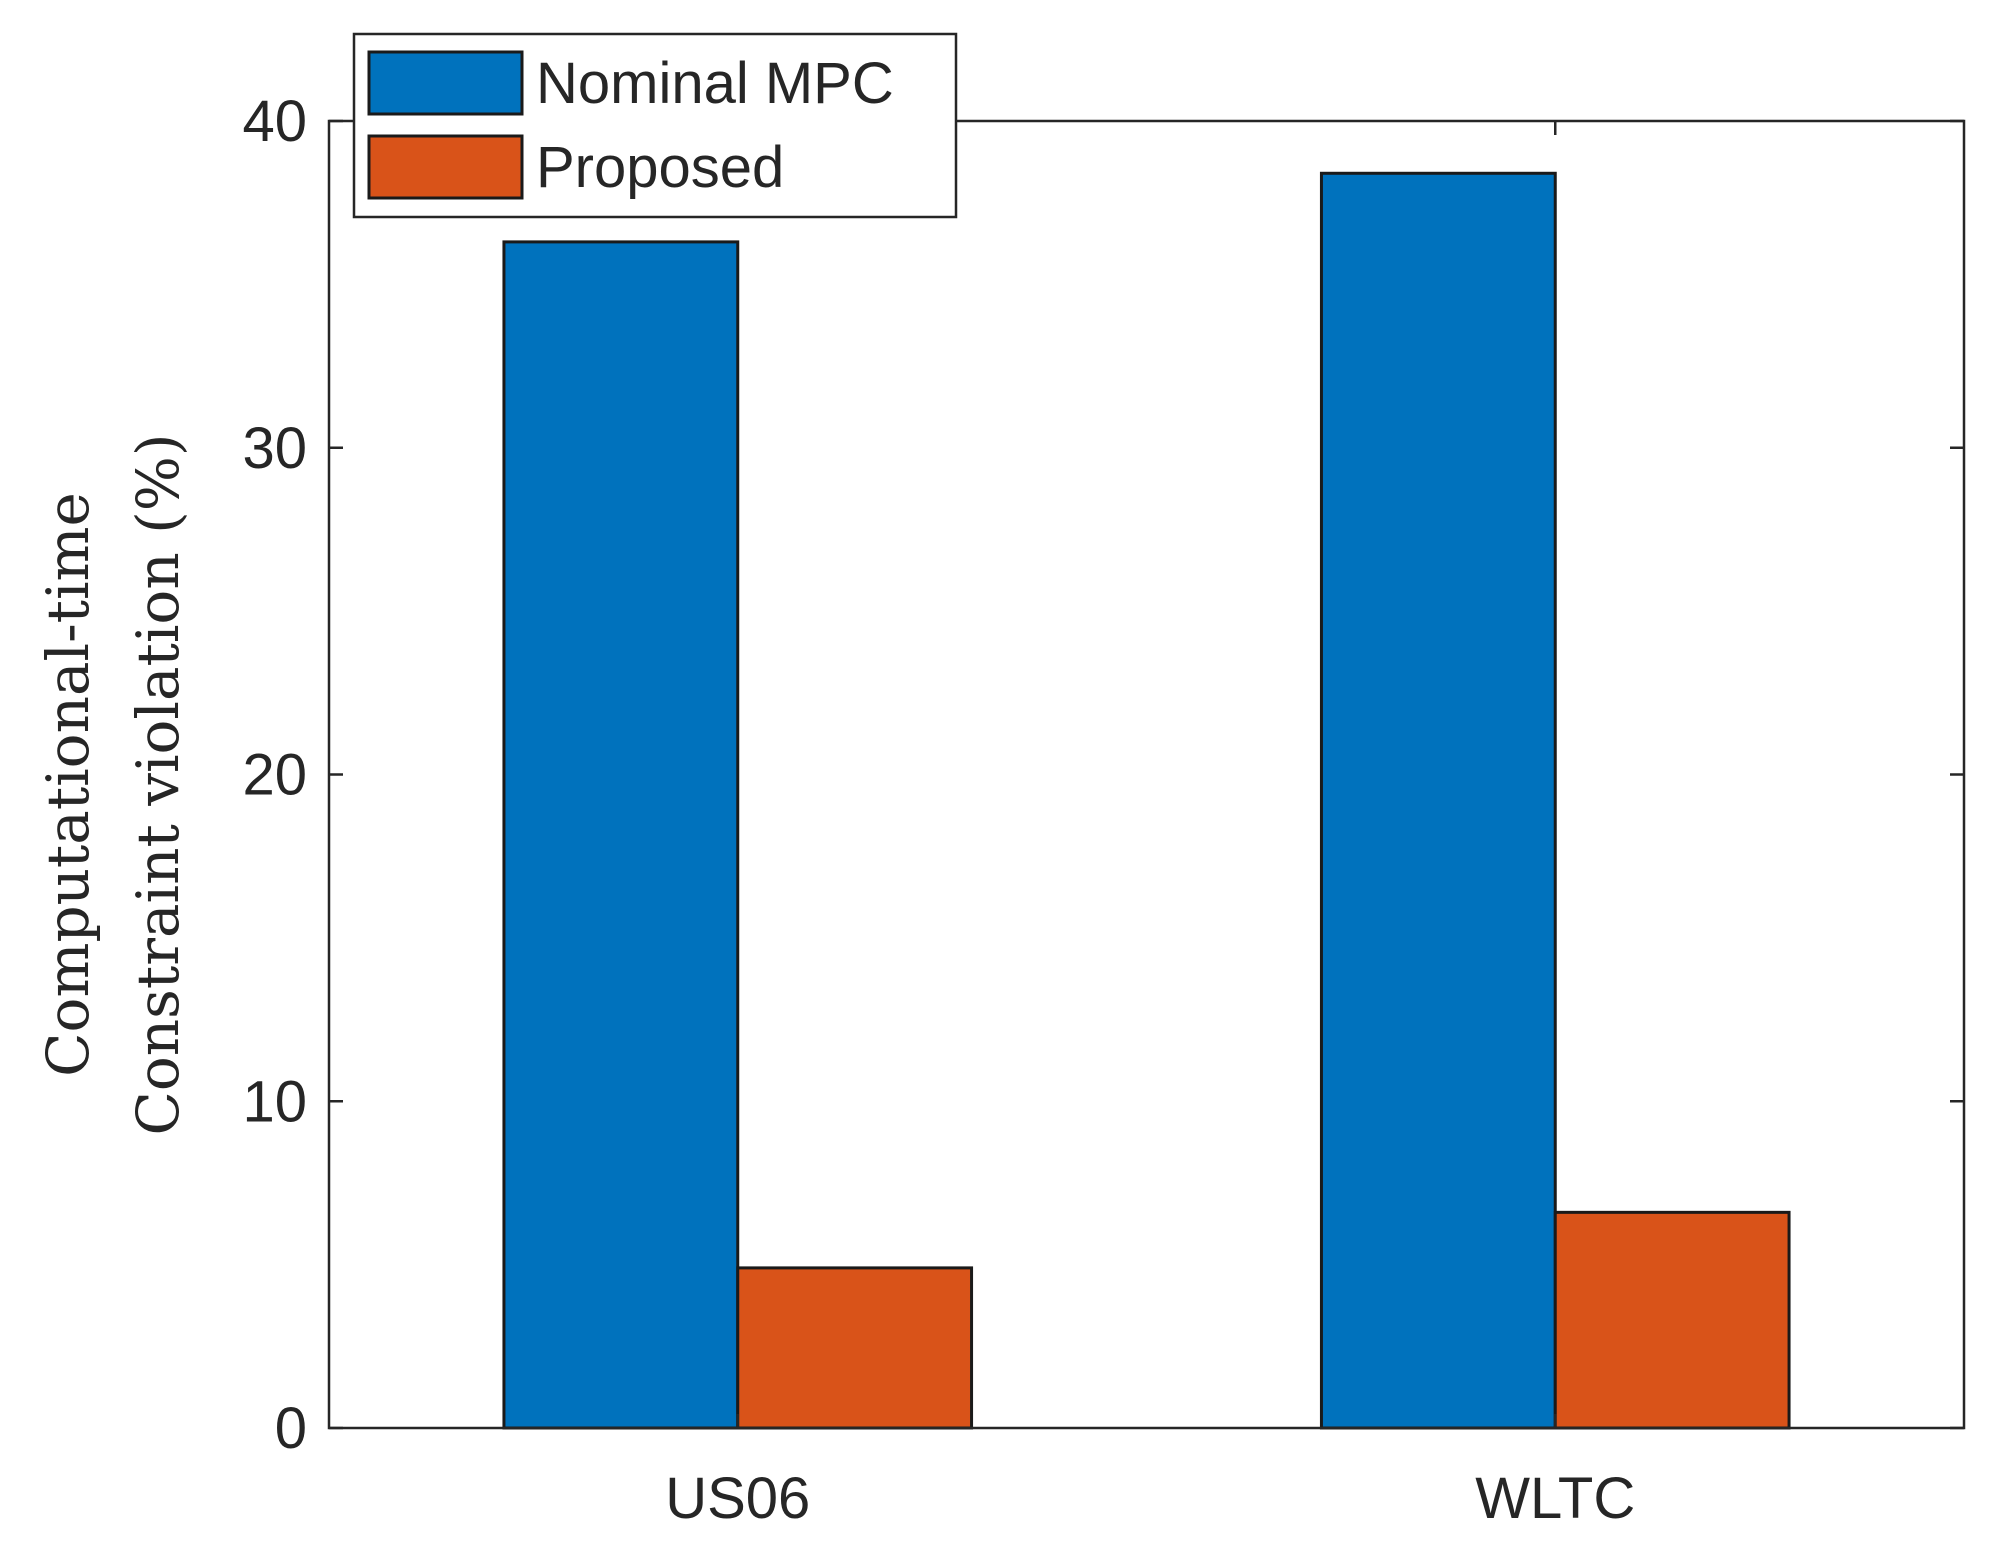  What do you see at coordinates (291, 1428) in the screenshot?
I see `y-tick-label: 0` at bounding box center [291, 1428].